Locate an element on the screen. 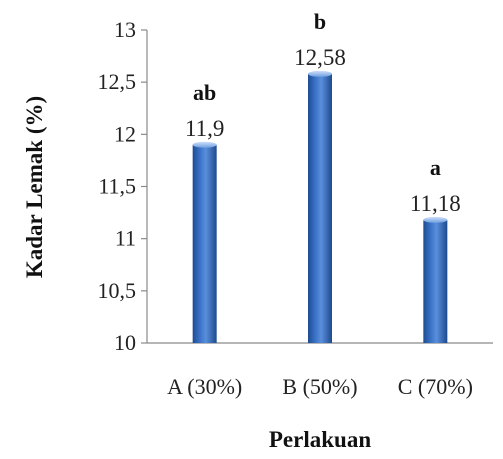 Image resolution: width=503 pixels, height=459 pixels. x-tick-label: A (30%) is located at coordinates (204, 386).